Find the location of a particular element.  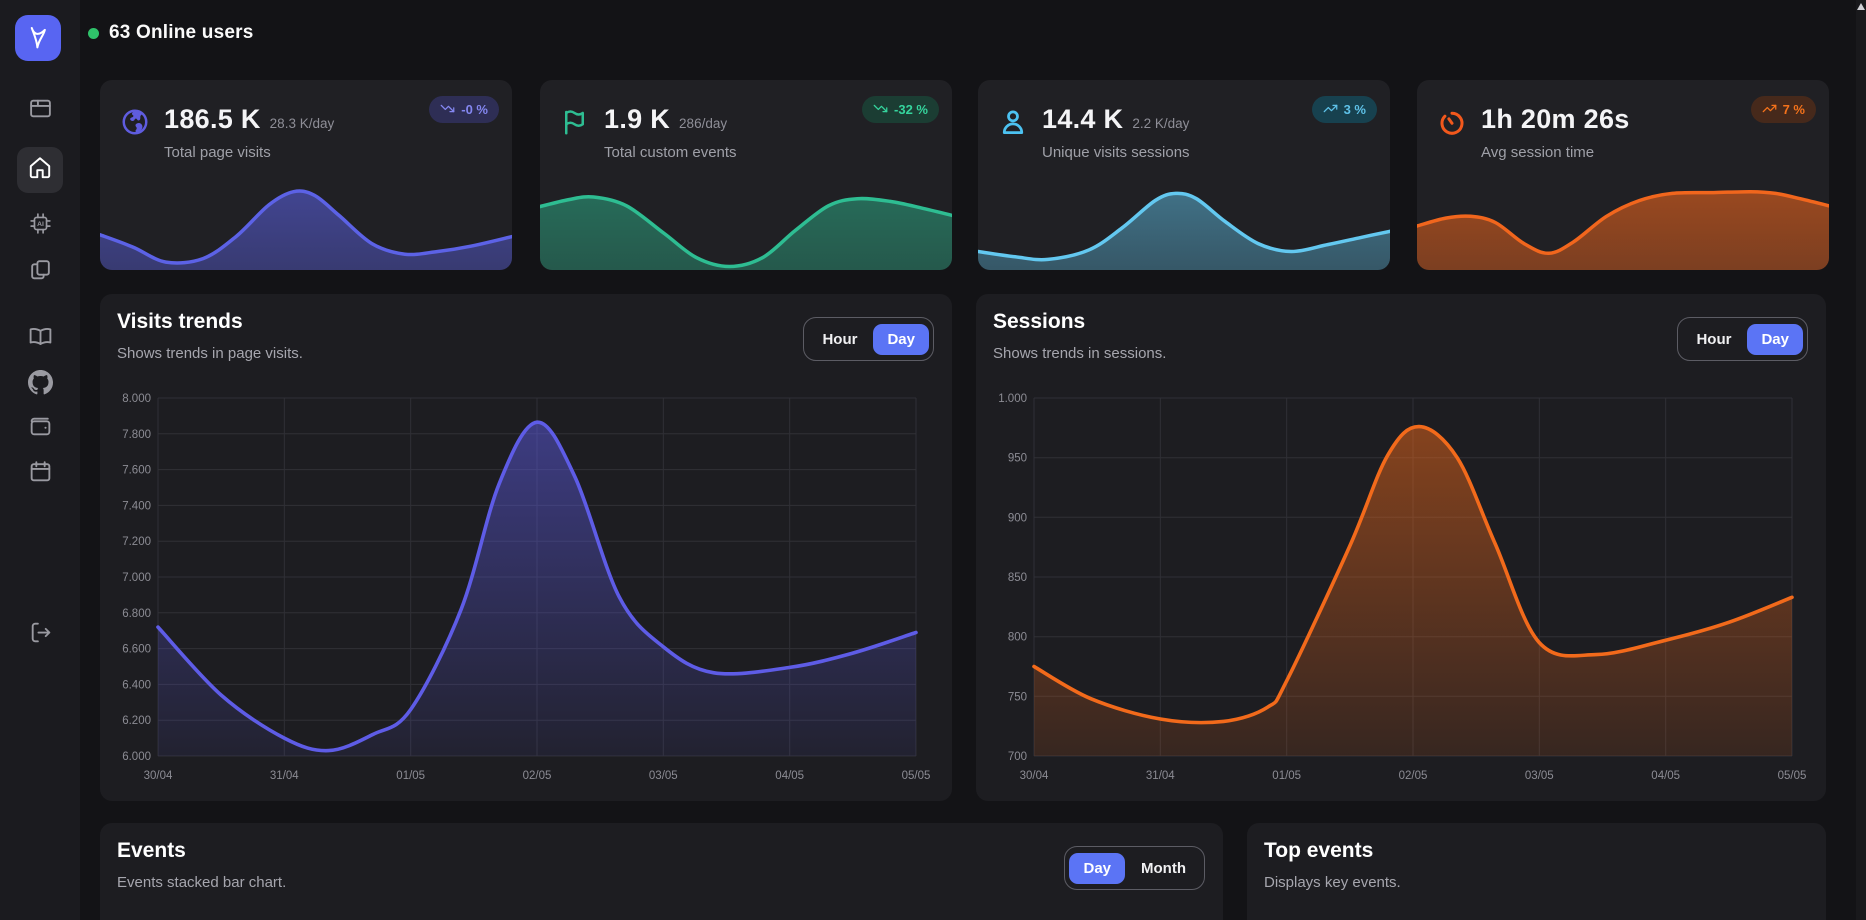

trend-badge: -0 % is located at coordinates (464, 109).